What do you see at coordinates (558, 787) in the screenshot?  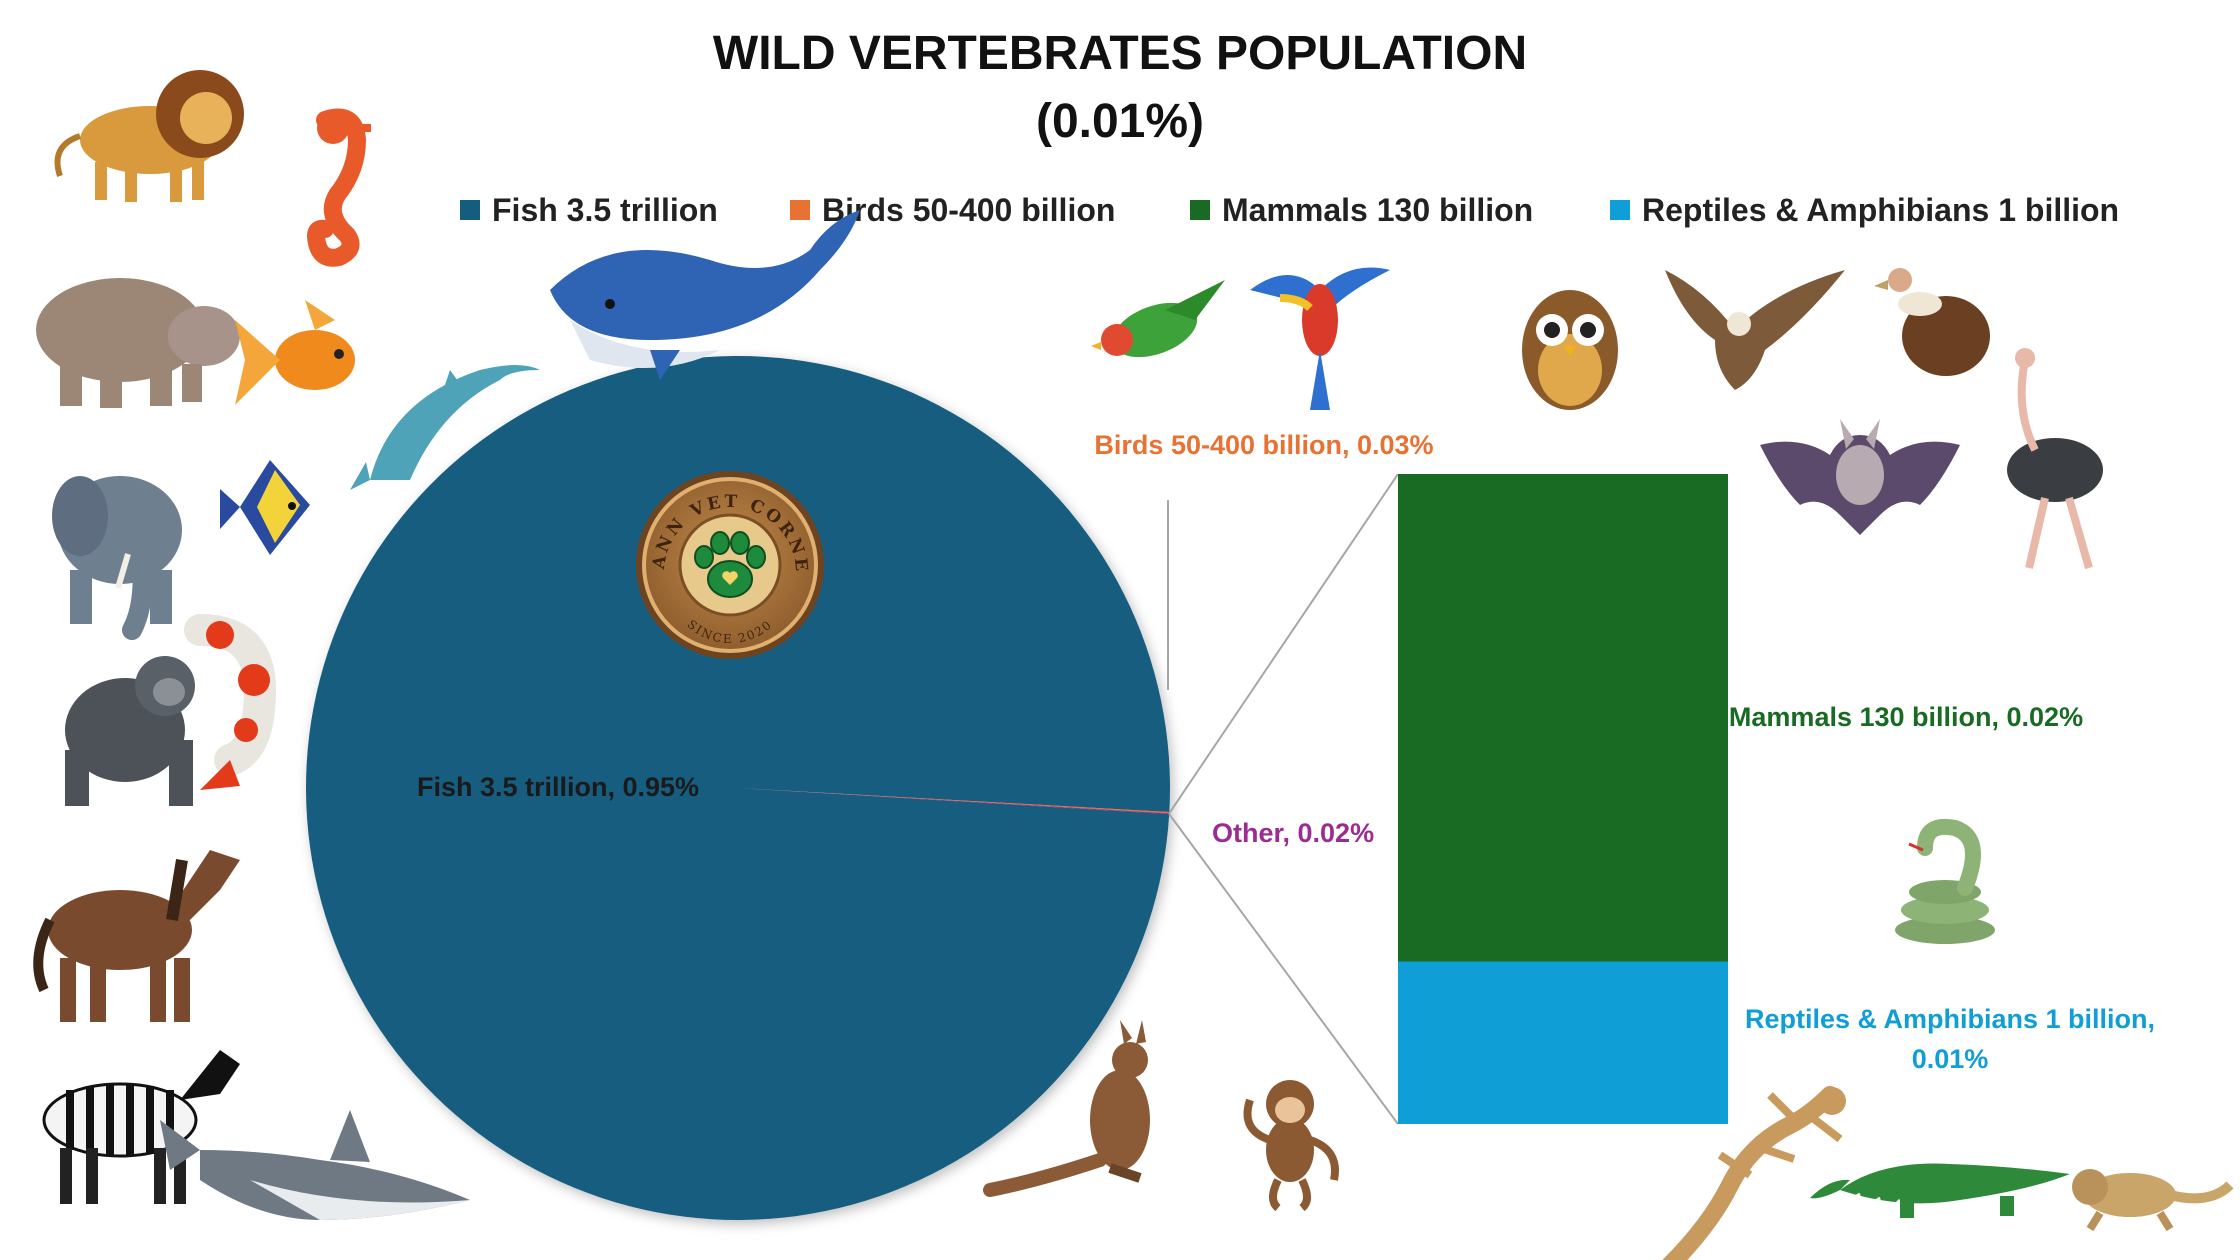 I see `data-label-fish: Fish 3.5 trillion, 0.95%` at bounding box center [558, 787].